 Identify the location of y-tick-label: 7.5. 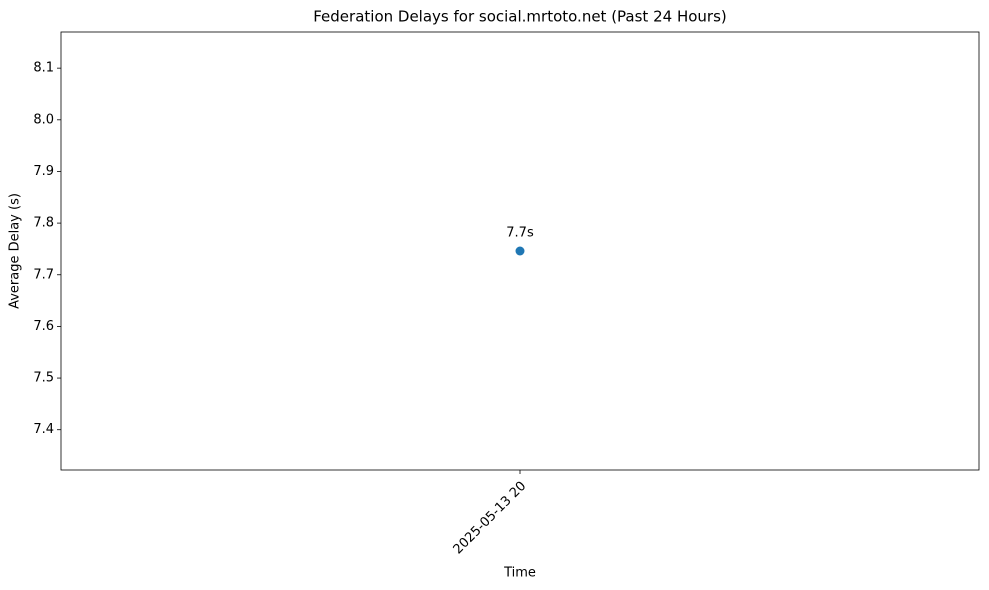
(43, 378).